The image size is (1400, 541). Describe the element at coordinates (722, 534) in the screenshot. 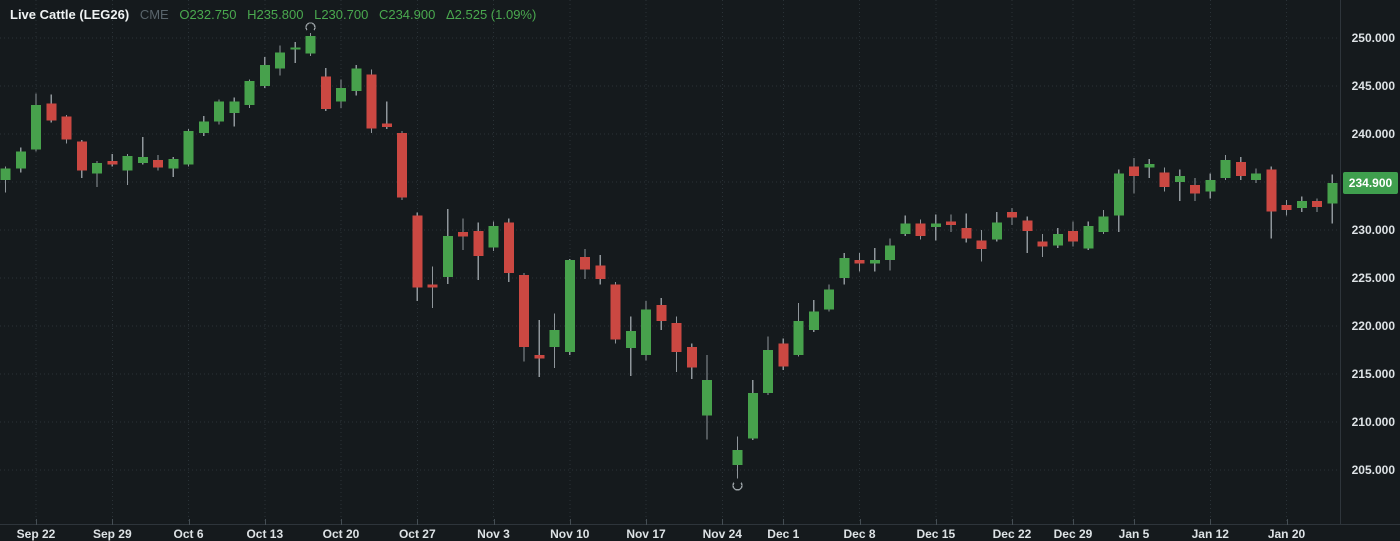

I see `date-axis-label: Nov 24` at that location.